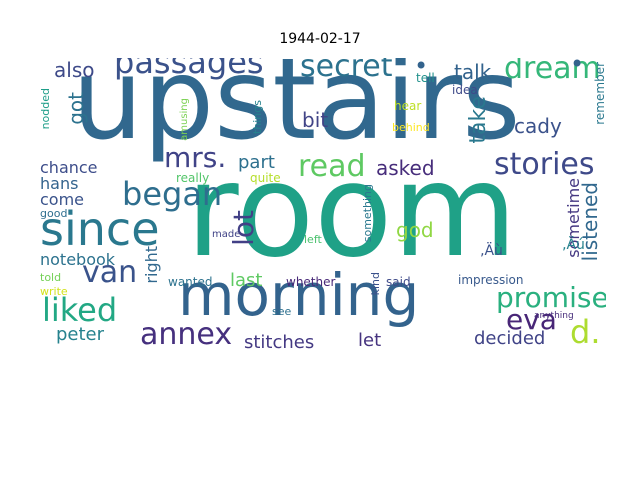 This screenshot has width=640, height=480. I want to click on word-notebook: notebook, so click(78, 259).